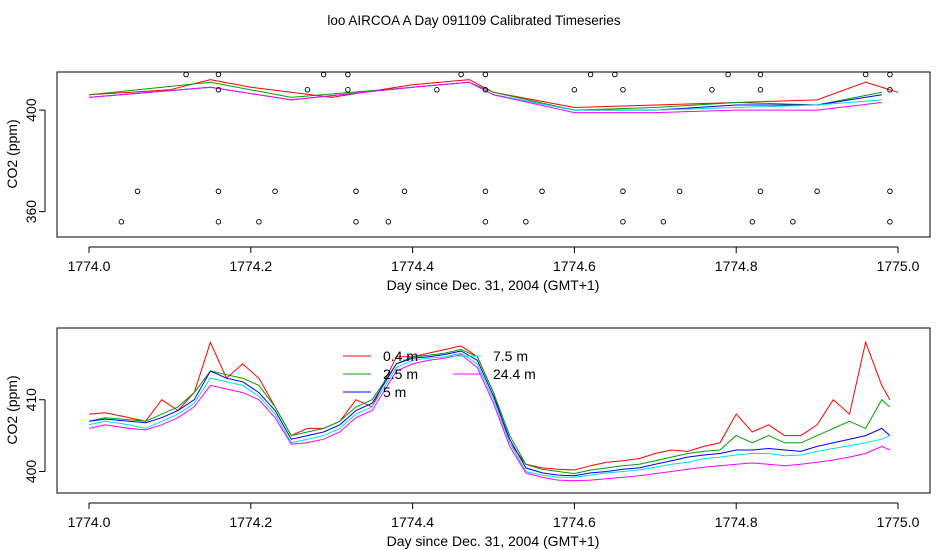 This screenshot has width=950, height=550. I want to click on legend-label: 5 m, so click(394, 392).